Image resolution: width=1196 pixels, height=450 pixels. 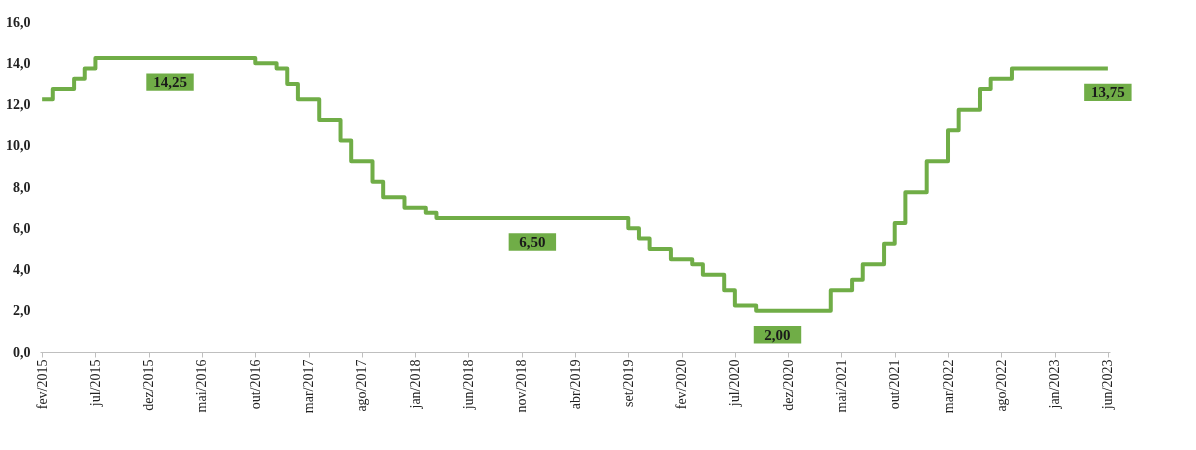 What do you see at coordinates (170, 82) in the screenshot?
I see `data-label: 14,25` at bounding box center [170, 82].